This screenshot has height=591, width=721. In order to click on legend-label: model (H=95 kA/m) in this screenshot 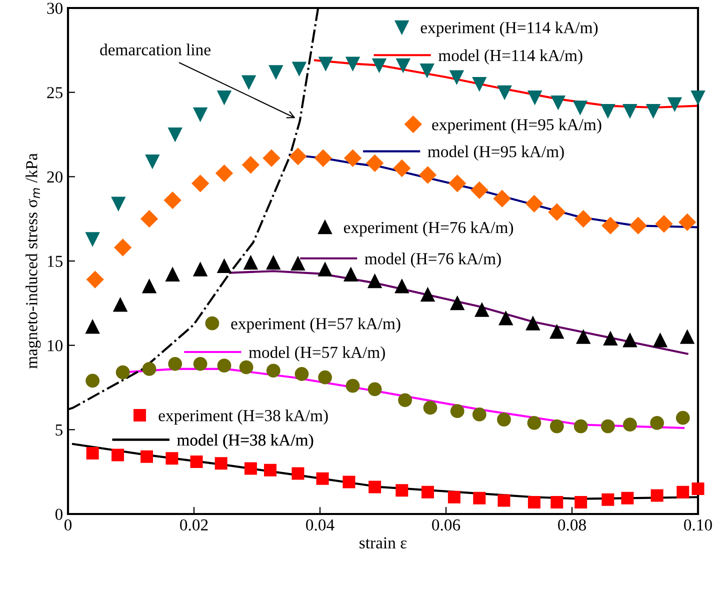, I will do `click(496, 153)`.